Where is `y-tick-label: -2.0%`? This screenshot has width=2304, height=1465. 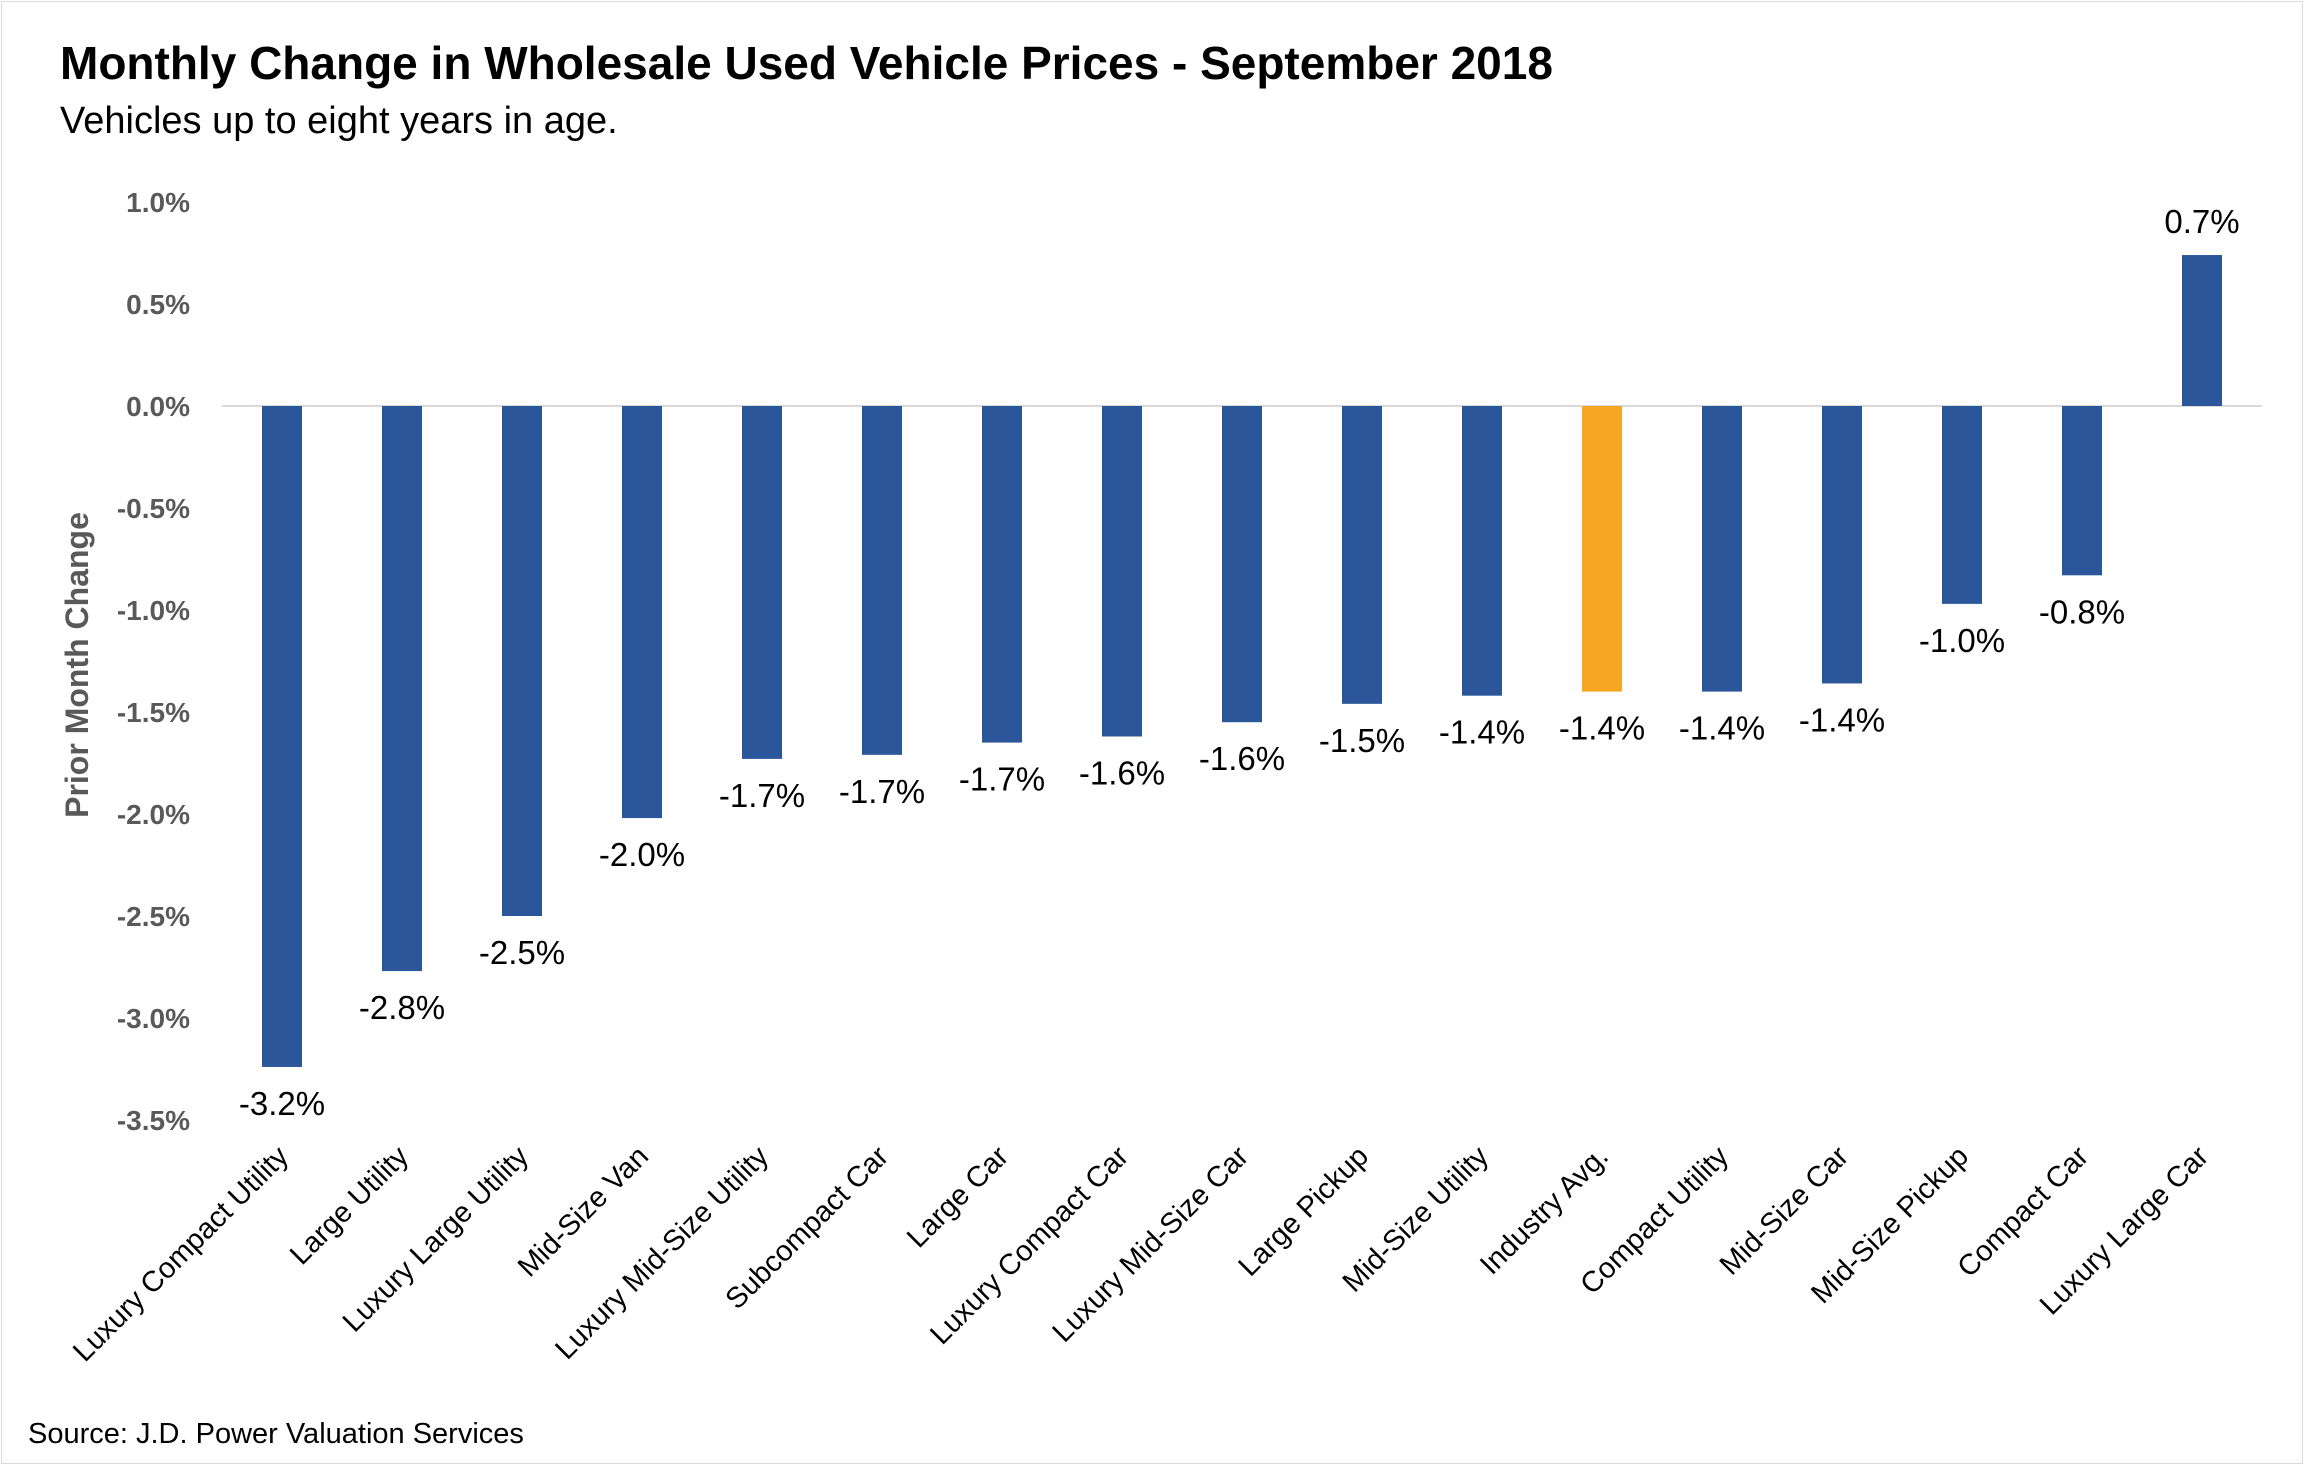 y-tick-label: -2.0% is located at coordinates (153, 814).